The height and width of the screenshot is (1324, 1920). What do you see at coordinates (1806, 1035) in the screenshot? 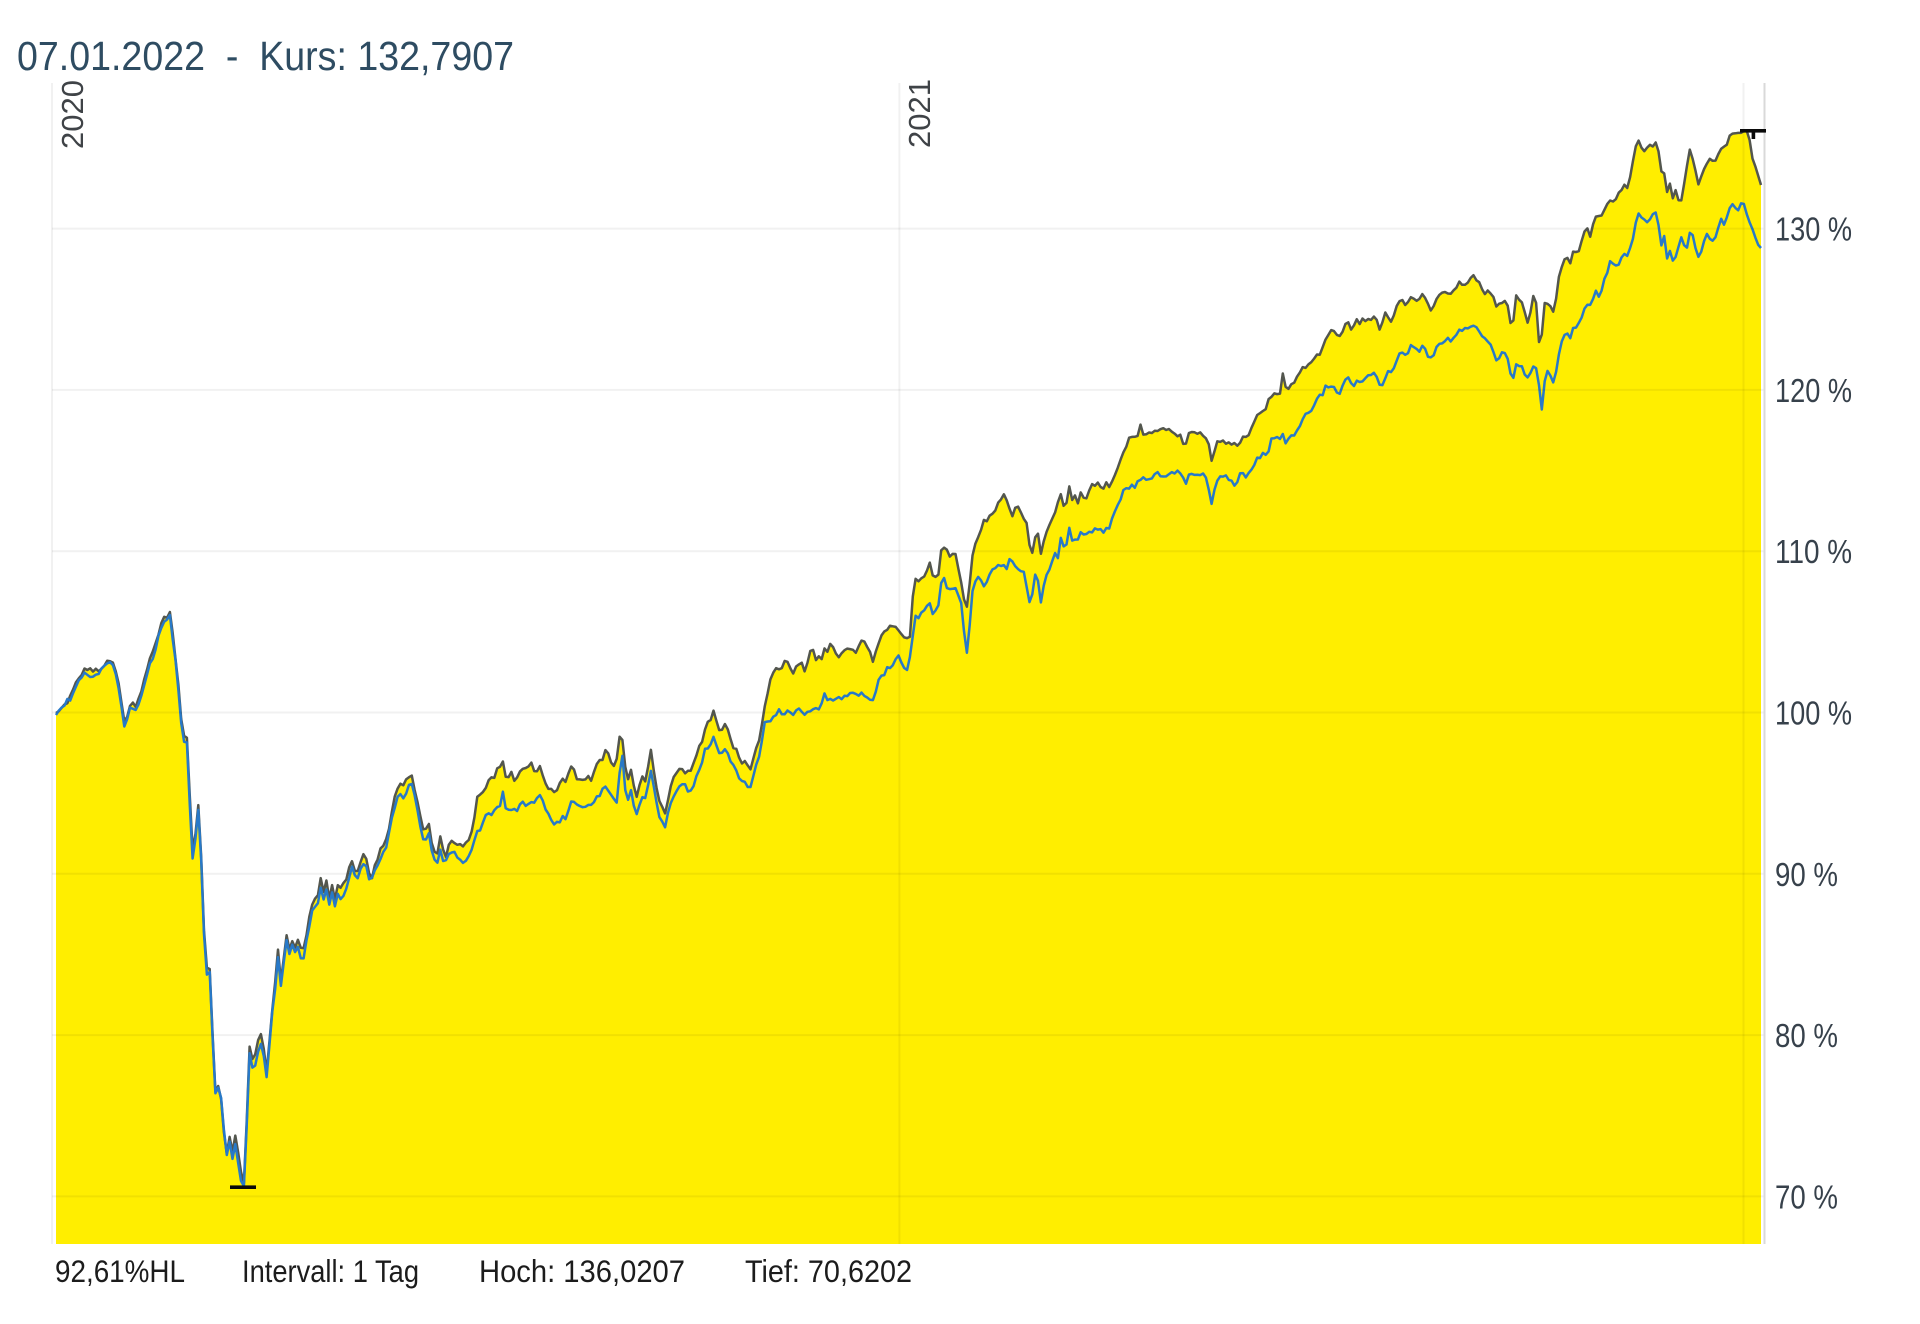
I see `svg-text: 80 %` at bounding box center [1806, 1035].